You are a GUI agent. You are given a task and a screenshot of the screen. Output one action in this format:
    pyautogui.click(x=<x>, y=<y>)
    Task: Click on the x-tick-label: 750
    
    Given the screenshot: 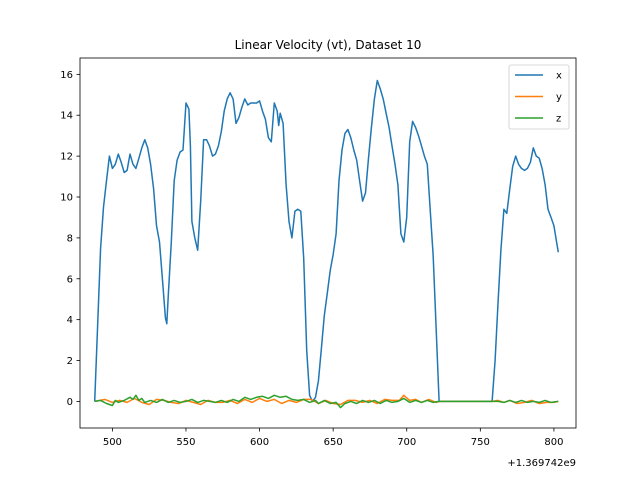 What is the action you would take?
    pyautogui.click(x=480, y=442)
    